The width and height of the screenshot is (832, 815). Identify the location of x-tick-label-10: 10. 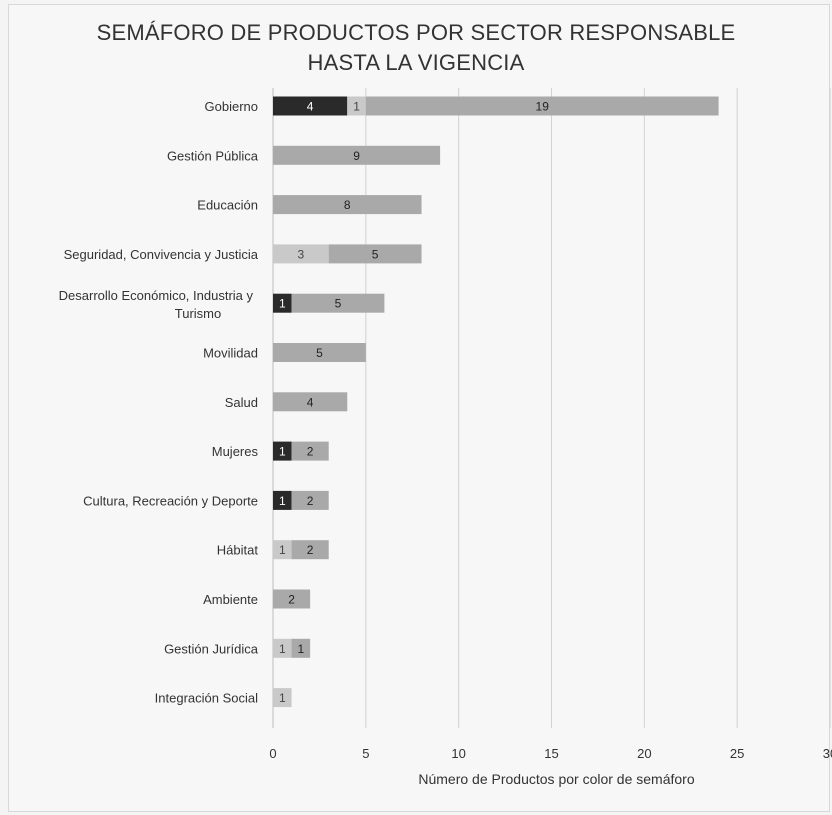
(458, 753).